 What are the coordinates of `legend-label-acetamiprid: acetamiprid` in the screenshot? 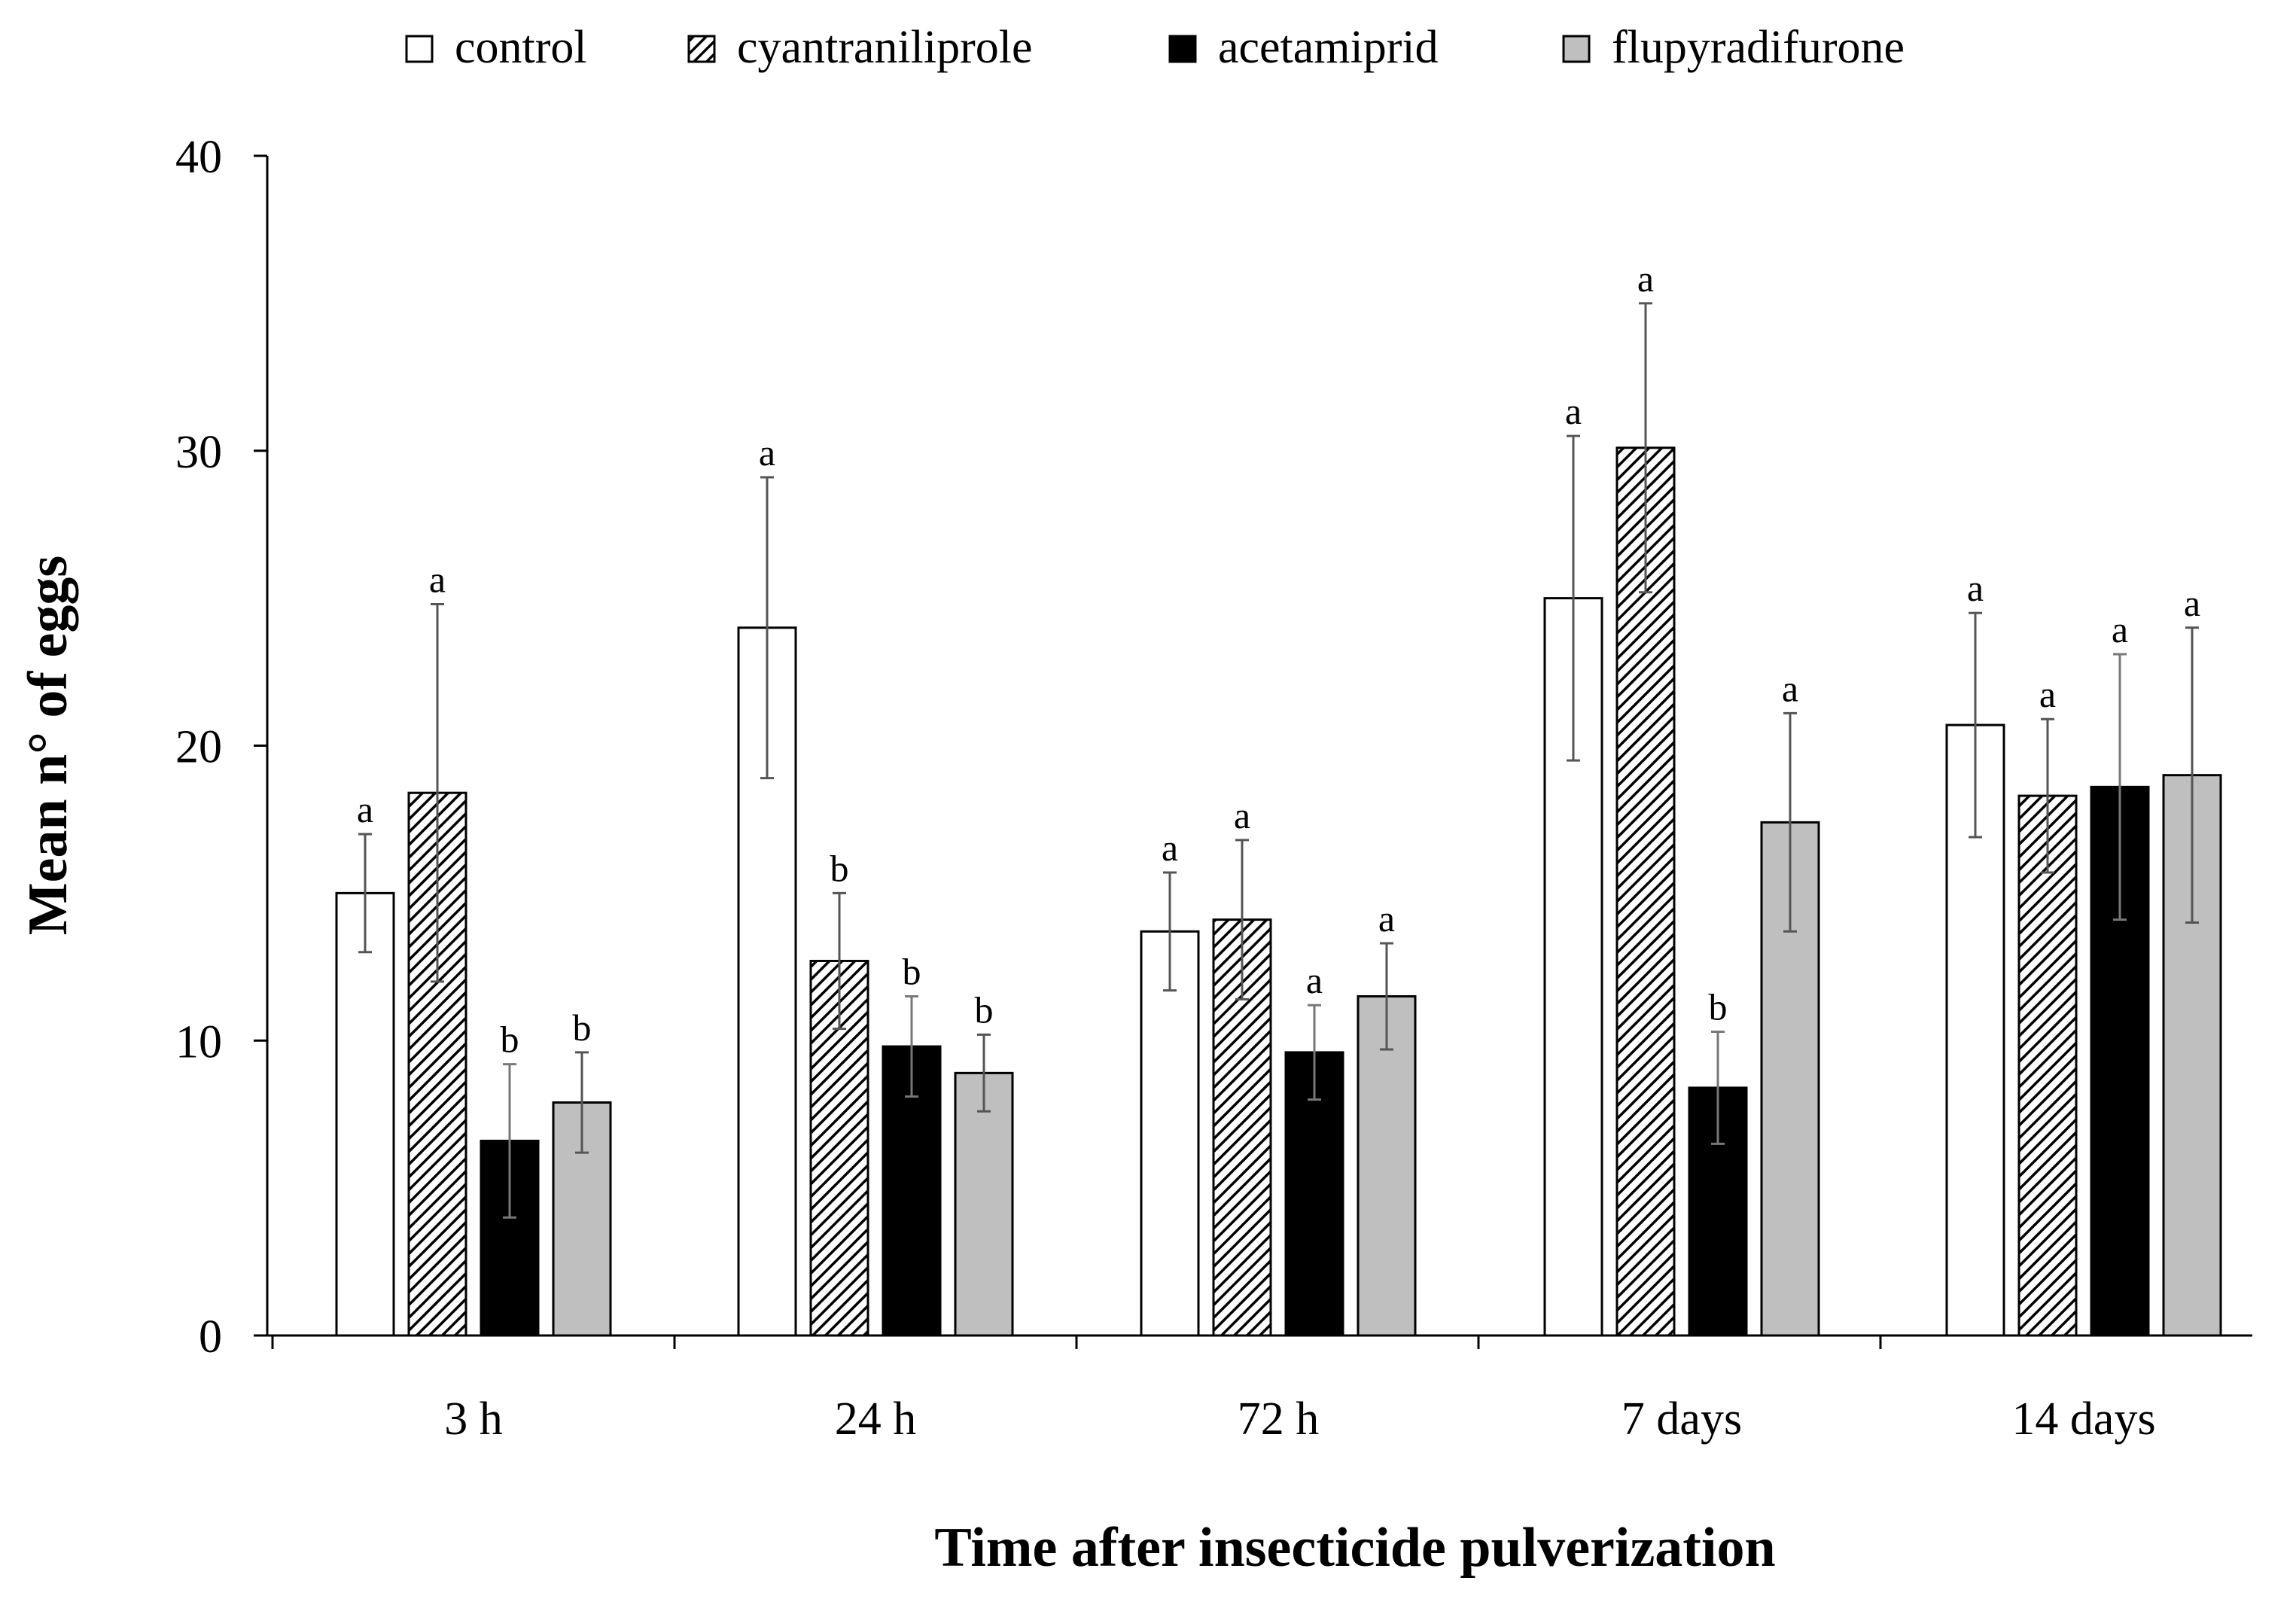 It's located at (1328, 47).